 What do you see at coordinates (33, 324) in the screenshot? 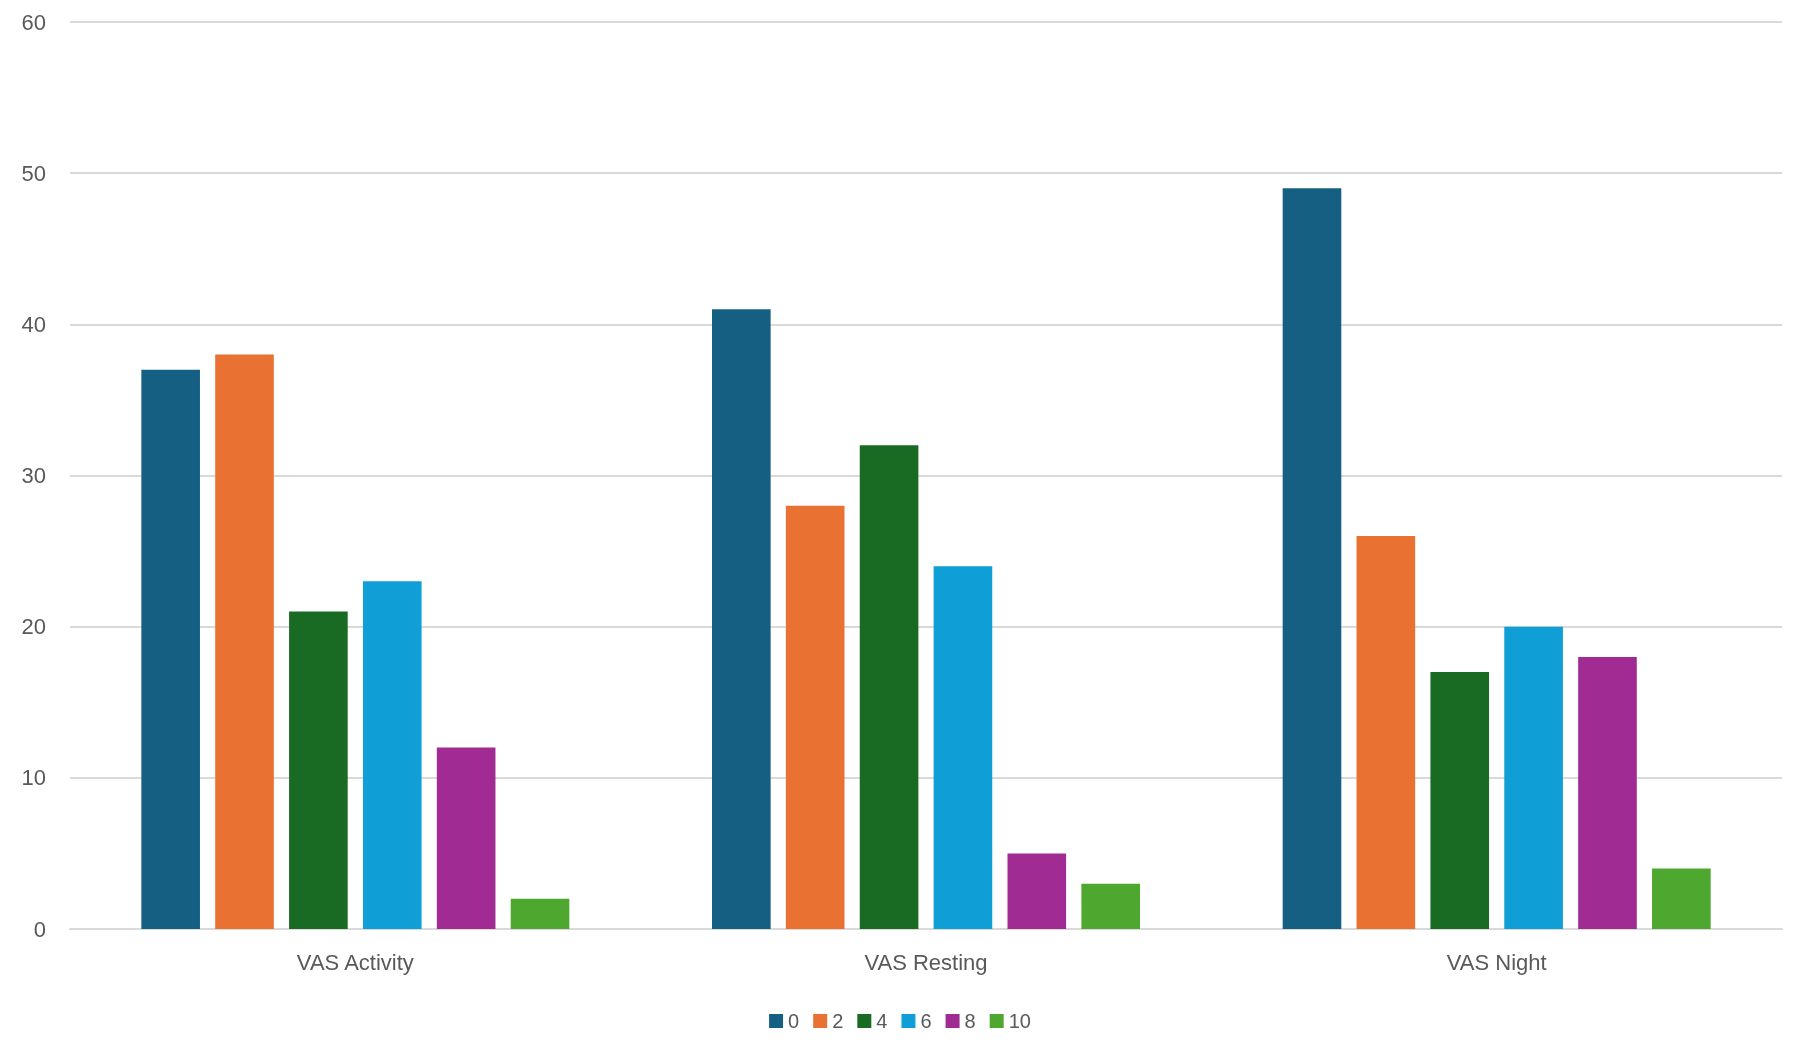
I see `y-tick-label: 40` at bounding box center [33, 324].